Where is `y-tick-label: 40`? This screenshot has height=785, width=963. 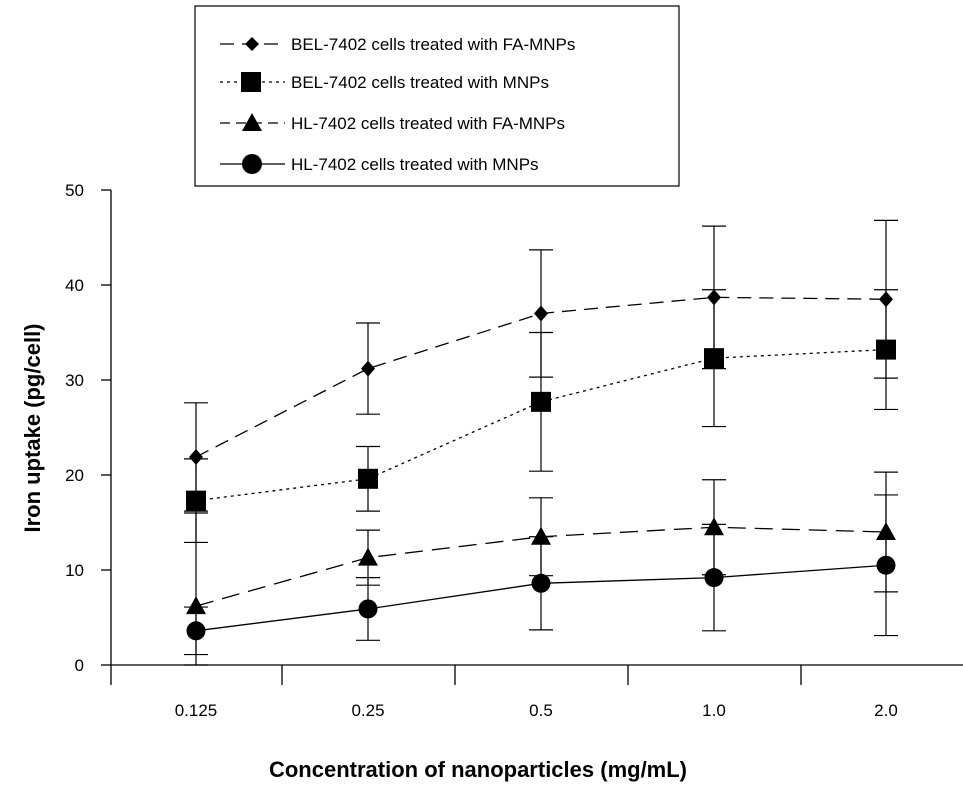
y-tick-label: 40 is located at coordinates (74, 285).